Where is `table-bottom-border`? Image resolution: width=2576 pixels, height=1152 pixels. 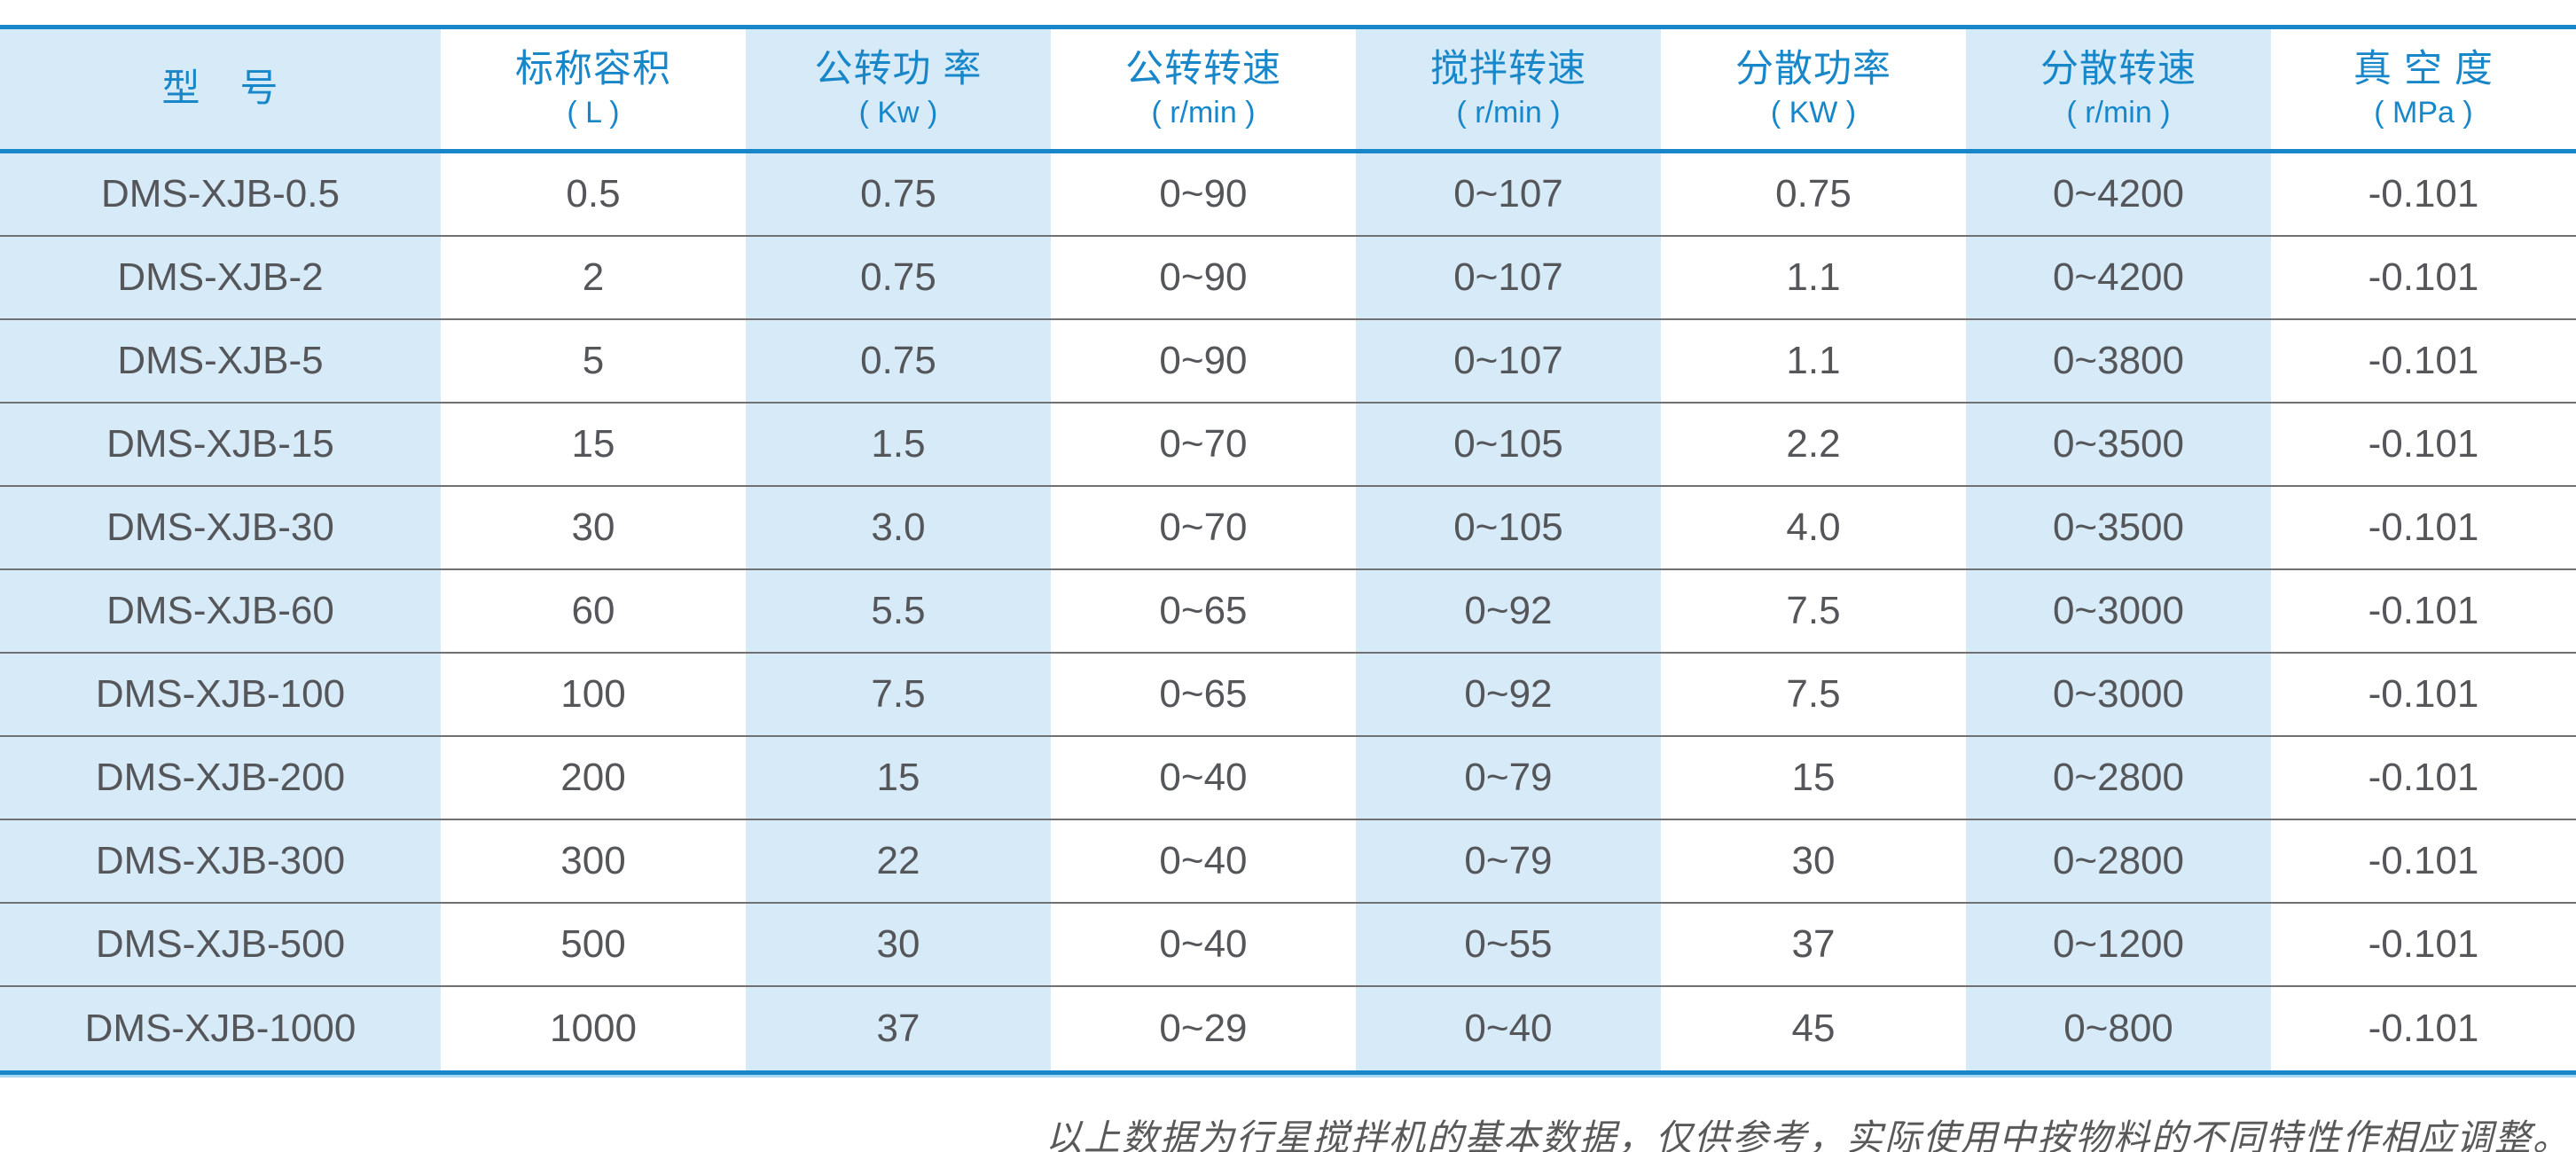 table-bottom-border is located at coordinates (1288, 1072).